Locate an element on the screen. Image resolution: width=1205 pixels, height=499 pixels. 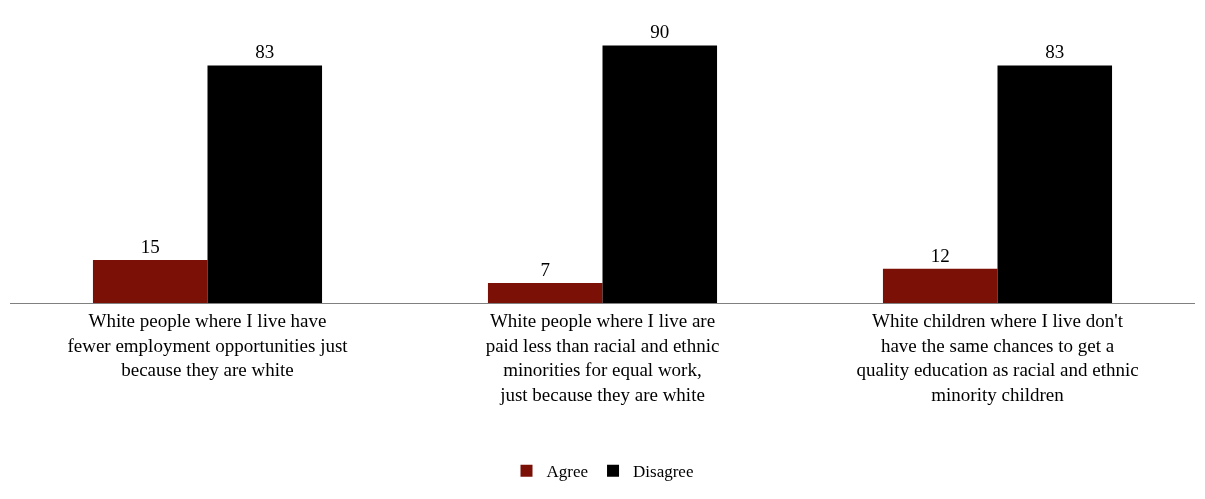
data-label: 90 is located at coordinates (660, 32).